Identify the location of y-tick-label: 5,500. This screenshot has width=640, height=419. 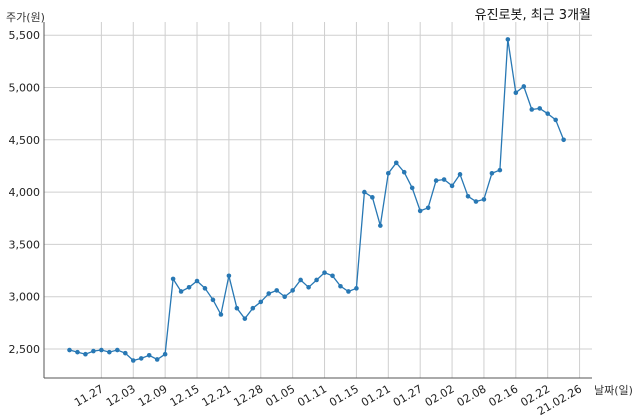
(25, 35).